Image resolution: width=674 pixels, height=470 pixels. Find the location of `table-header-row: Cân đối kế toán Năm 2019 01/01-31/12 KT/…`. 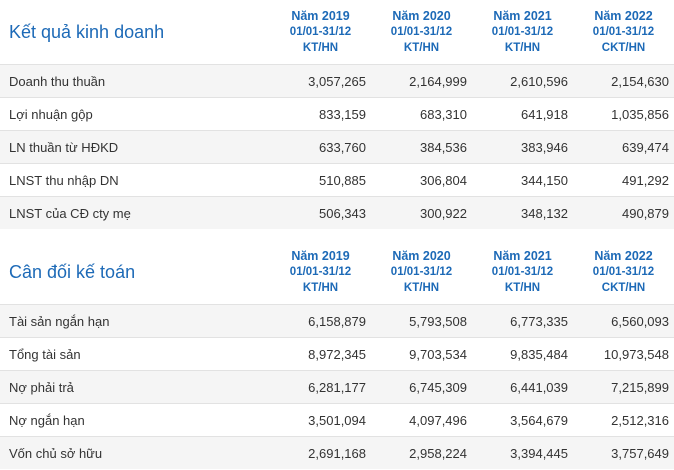

table-header-row: Cân đối kế toán Năm 2019 01/01-31/12 KT/… is located at coordinates (337, 272).